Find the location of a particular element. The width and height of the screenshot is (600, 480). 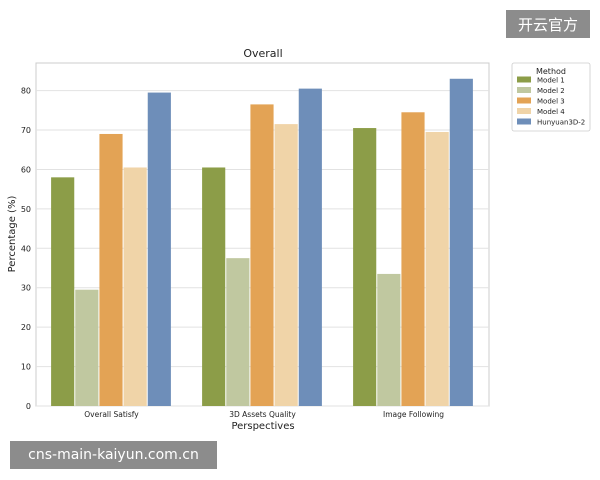

y-tick-label: 10 is located at coordinates (26, 367).